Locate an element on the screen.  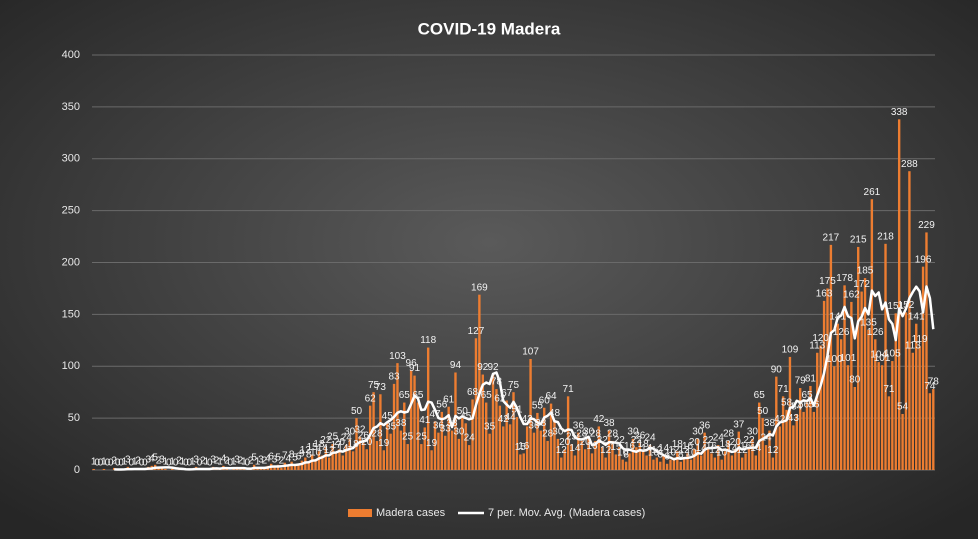
data-label: 54 is located at coordinates (797, 407).